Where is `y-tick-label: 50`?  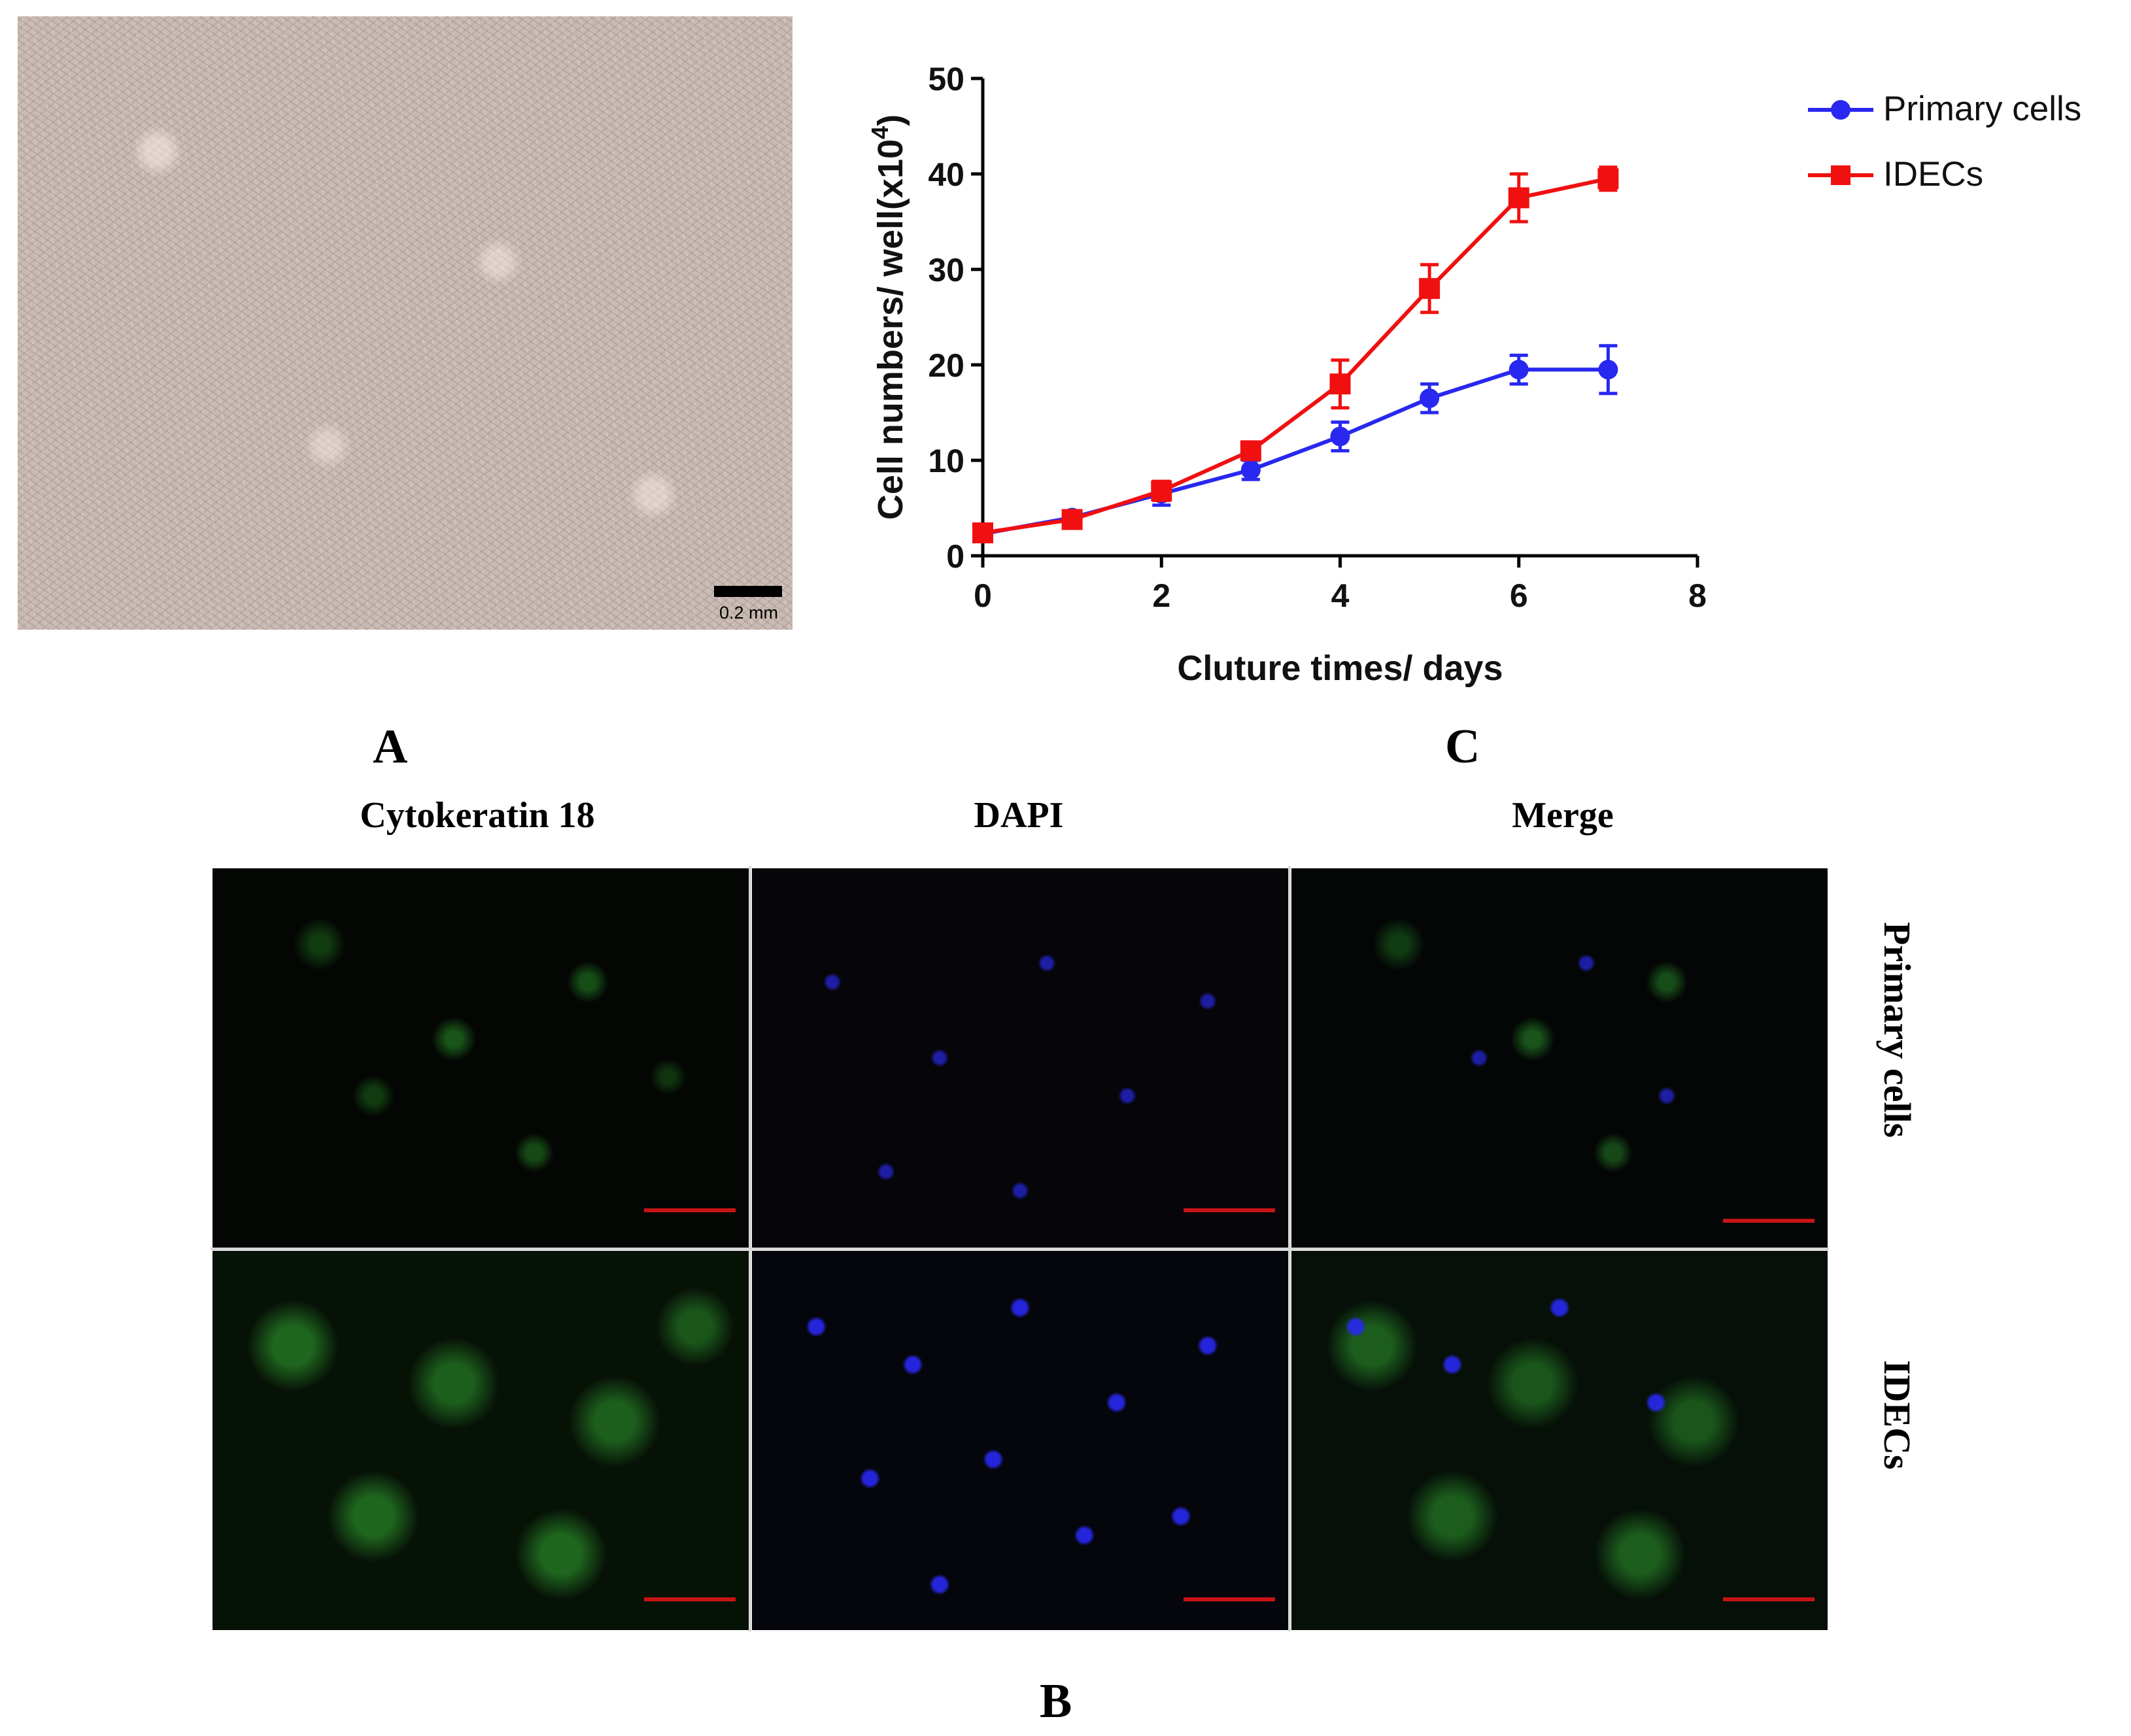
y-tick-label: 50 is located at coordinates (946, 79).